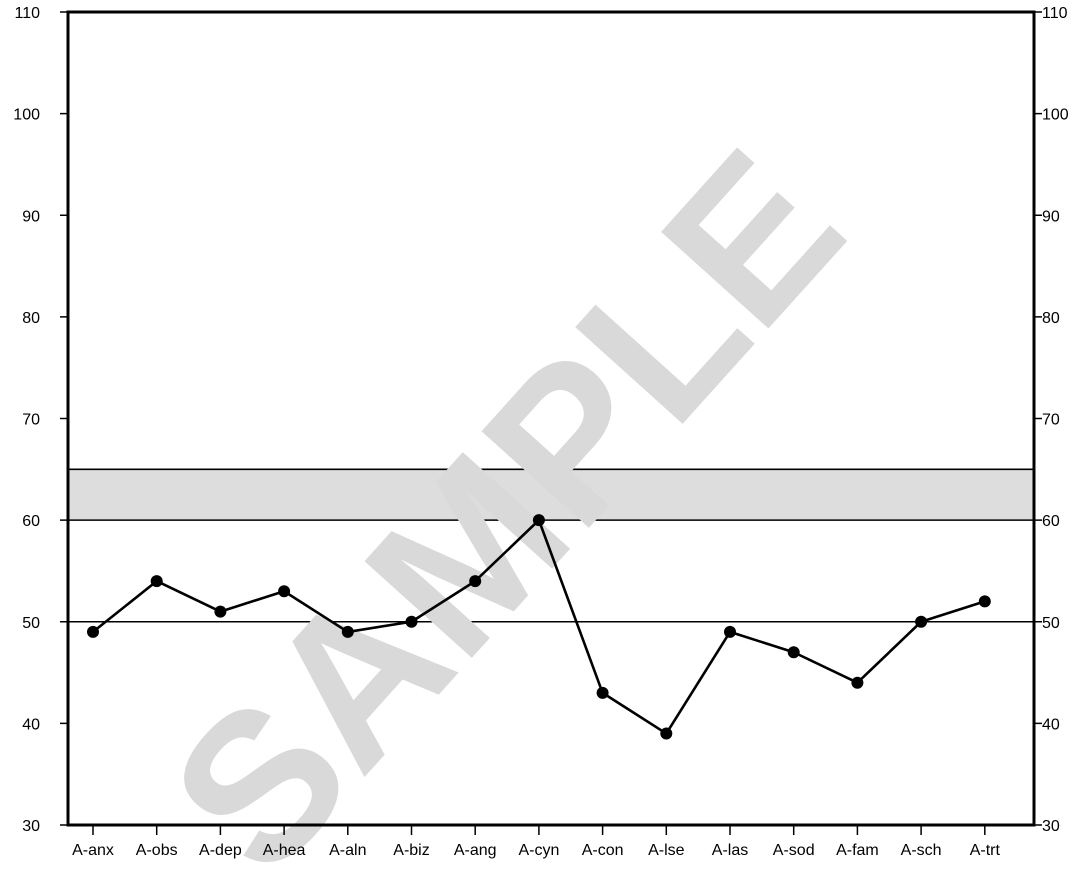 The width and height of the screenshot is (1089, 873). Describe the element at coordinates (411, 850) in the screenshot. I see `category-label-a-biz: A-biz` at that location.